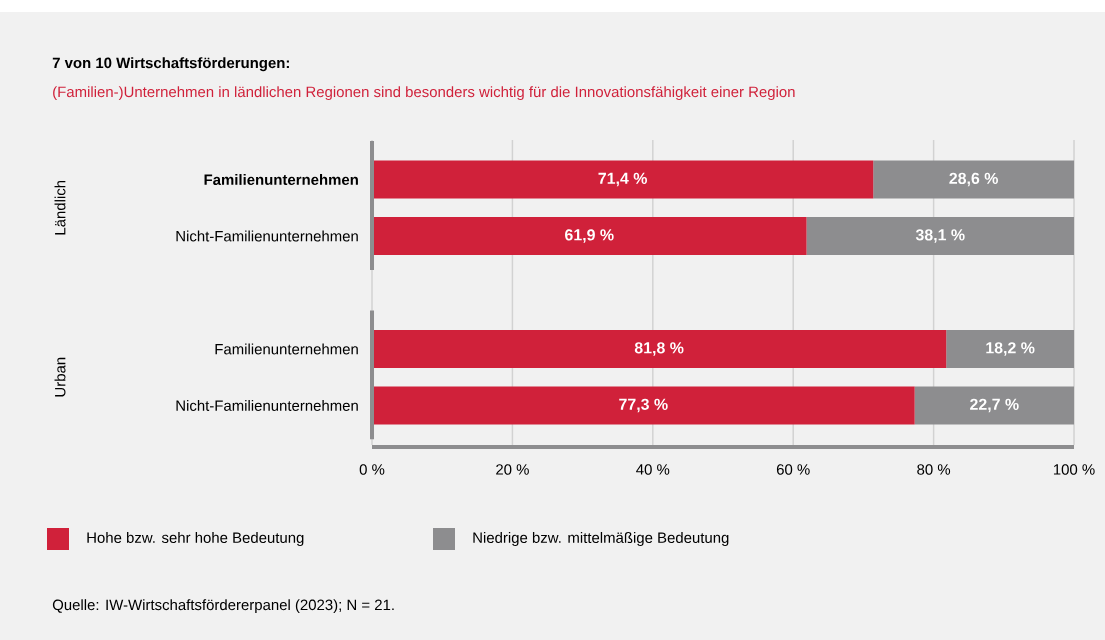 The width and height of the screenshot is (1105, 640). What do you see at coordinates (424, 93) in the screenshot?
I see `chart-subtitle: (Familien-)Unternehmen in ländlichen Regionen sind besonders wichtig für die Innovationsfähigkeit einer Region` at bounding box center [424, 93].